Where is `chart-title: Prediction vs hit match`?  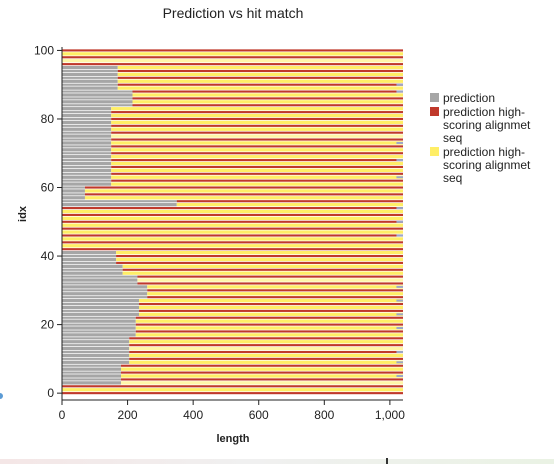 chart-title: Prediction vs hit match is located at coordinates (233, 13).